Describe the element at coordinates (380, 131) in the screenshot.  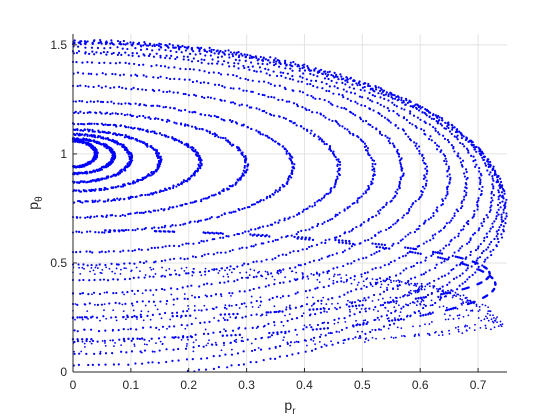
I see `data-point-1933` at that location.